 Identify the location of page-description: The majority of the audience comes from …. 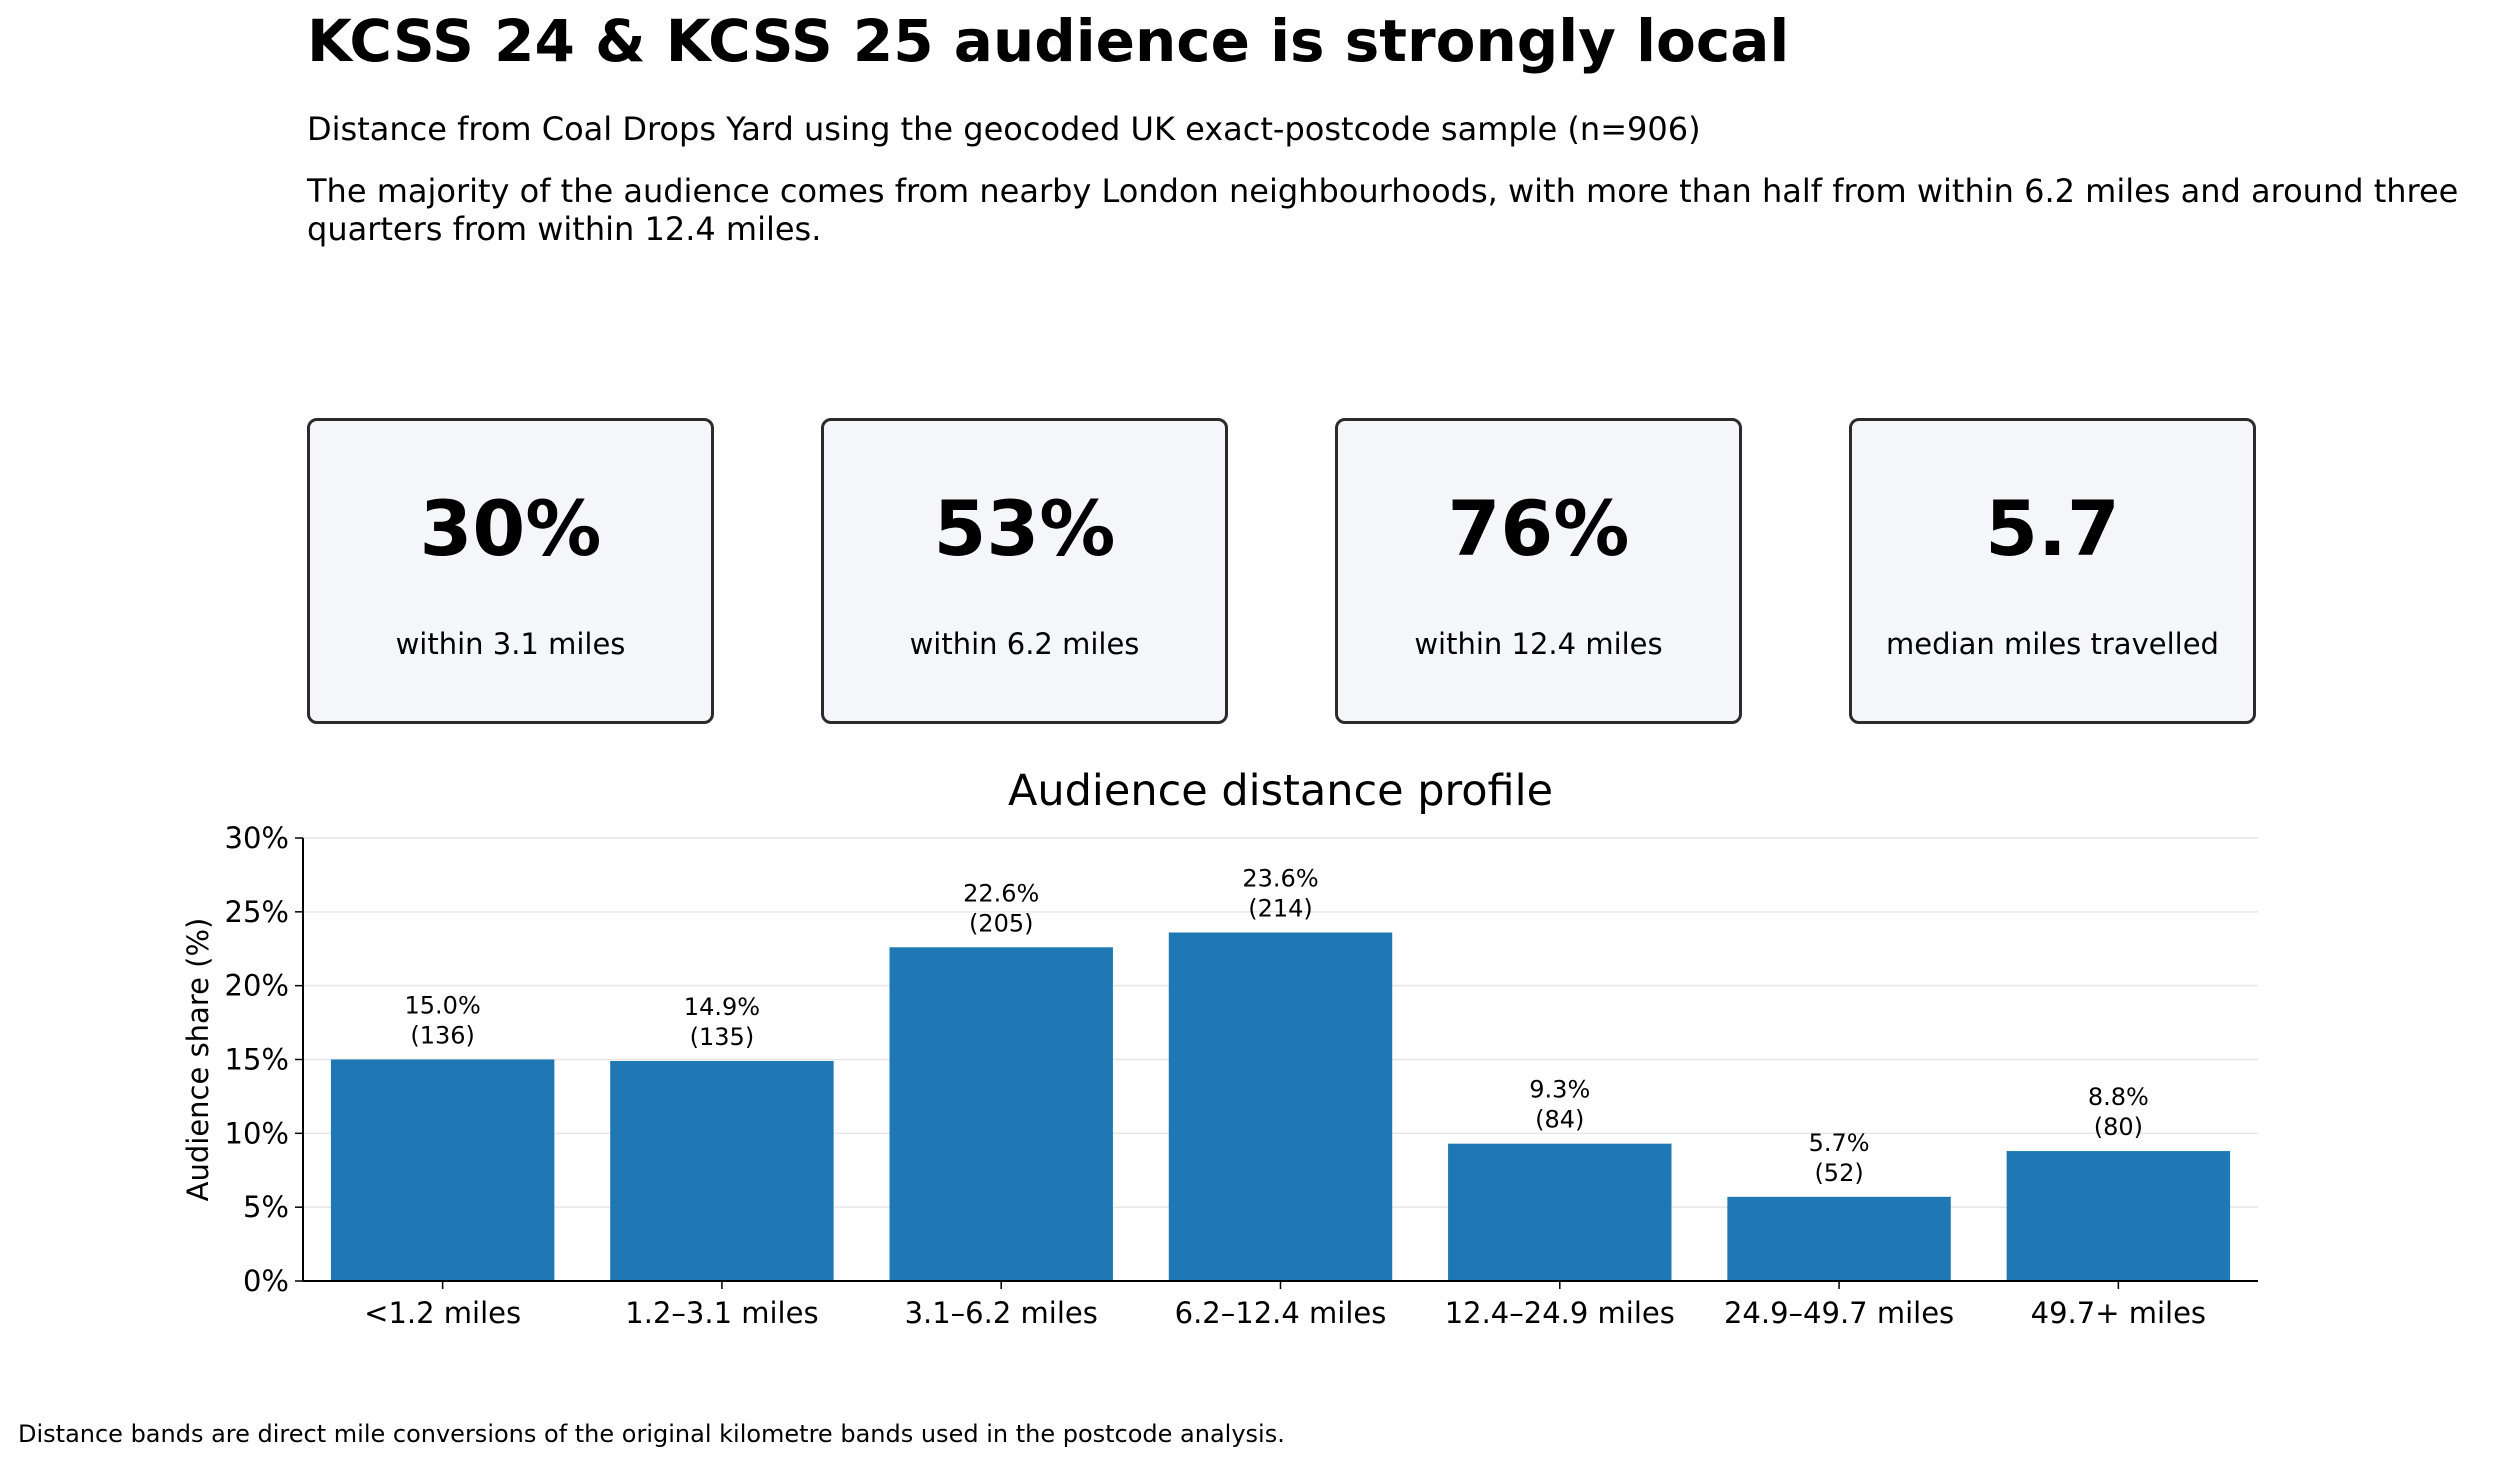
(1383, 210).